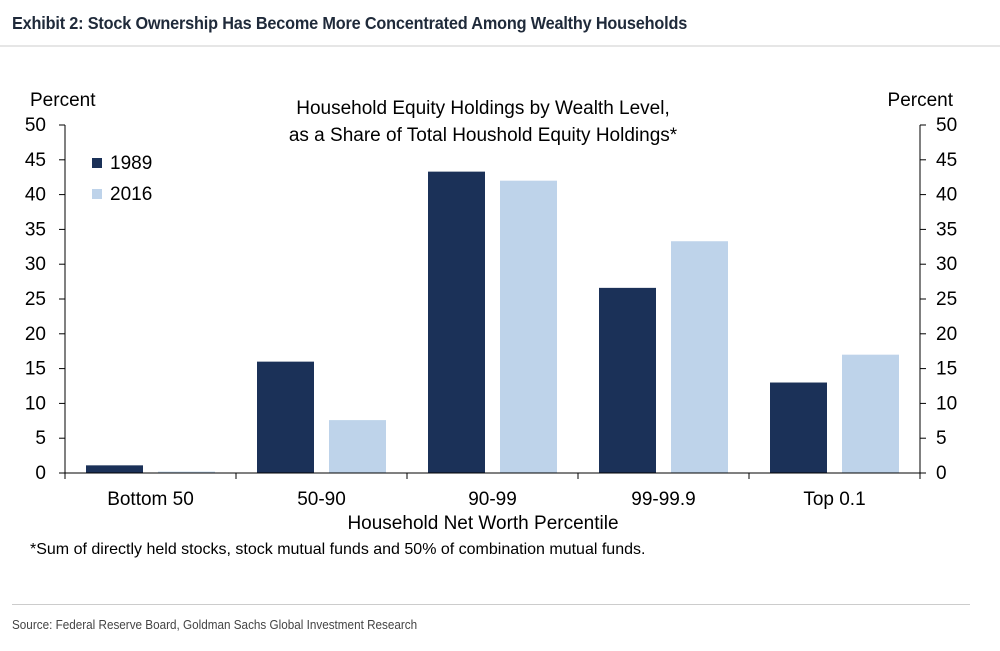  Describe the element at coordinates (321, 499) in the screenshot. I see `x-tick-label-50-90: 50-90` at that location.